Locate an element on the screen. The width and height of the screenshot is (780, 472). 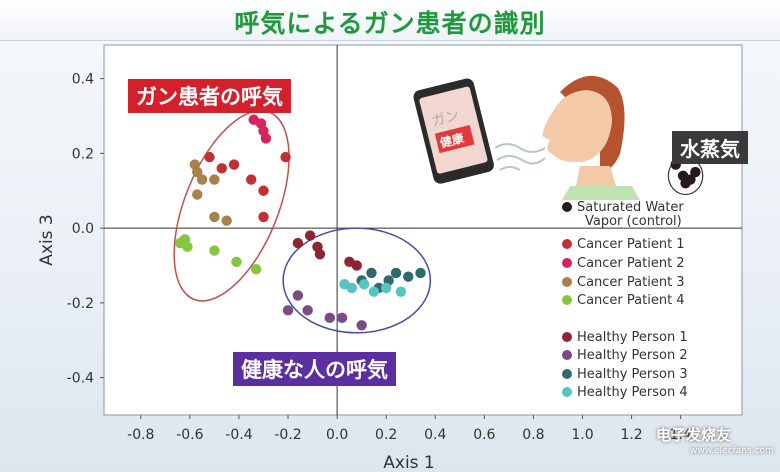
legend-label: Healthy Person 1 is located at coordinates (632, 337).